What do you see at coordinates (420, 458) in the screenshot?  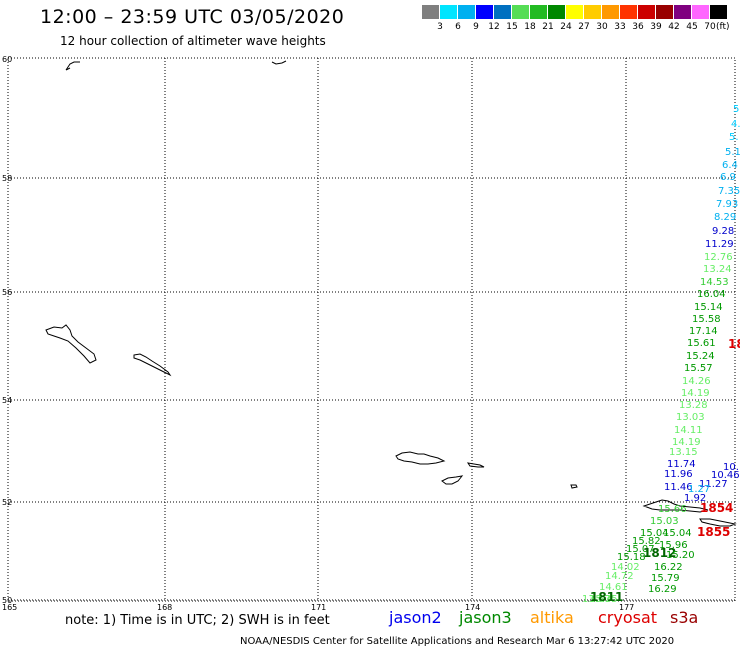 I see `near-islands-attu` at bounding box center [420, 458].